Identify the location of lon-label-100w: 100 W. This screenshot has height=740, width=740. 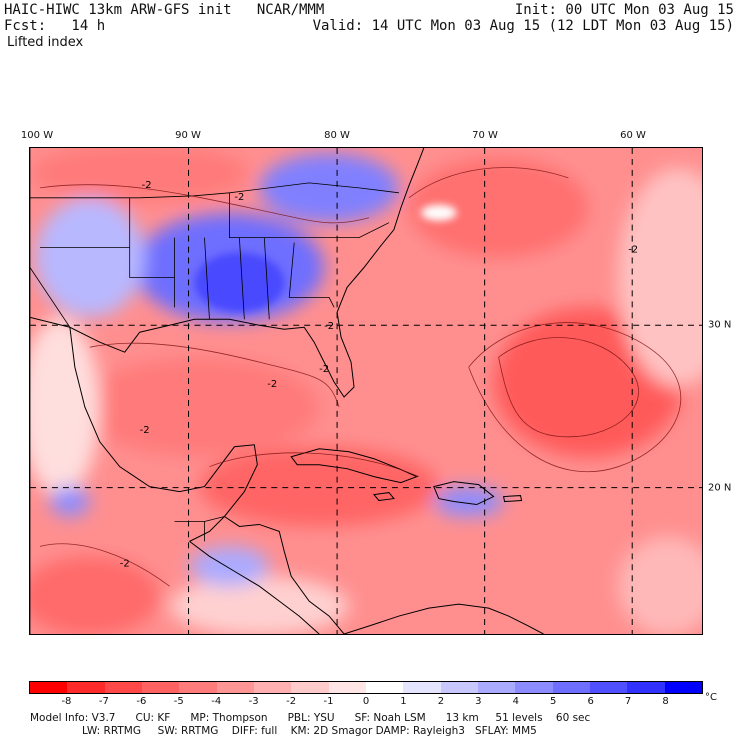
(37, 135).